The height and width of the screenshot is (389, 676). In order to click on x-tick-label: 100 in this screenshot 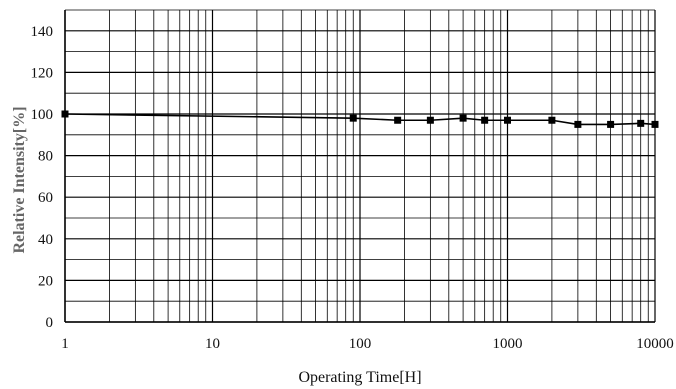, I will do `click(360, 344)`.